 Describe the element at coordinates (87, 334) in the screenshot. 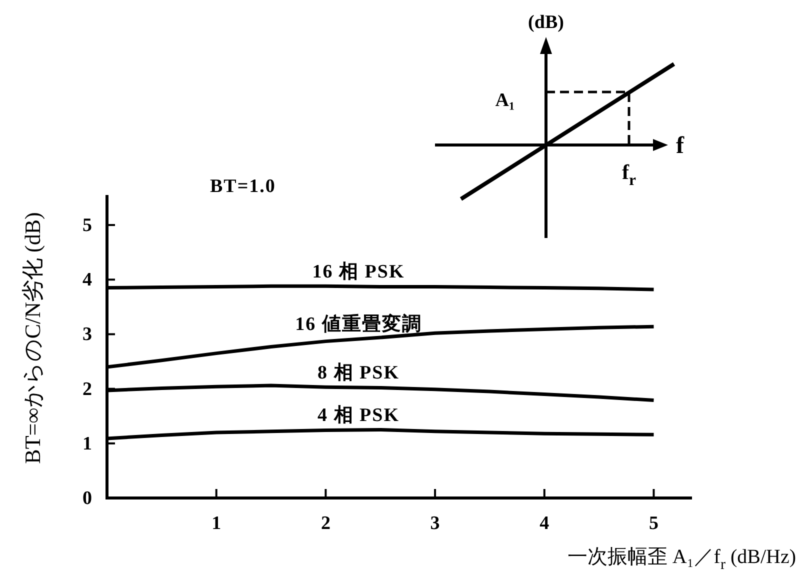

I see `y-tick-label: 3` at that location.